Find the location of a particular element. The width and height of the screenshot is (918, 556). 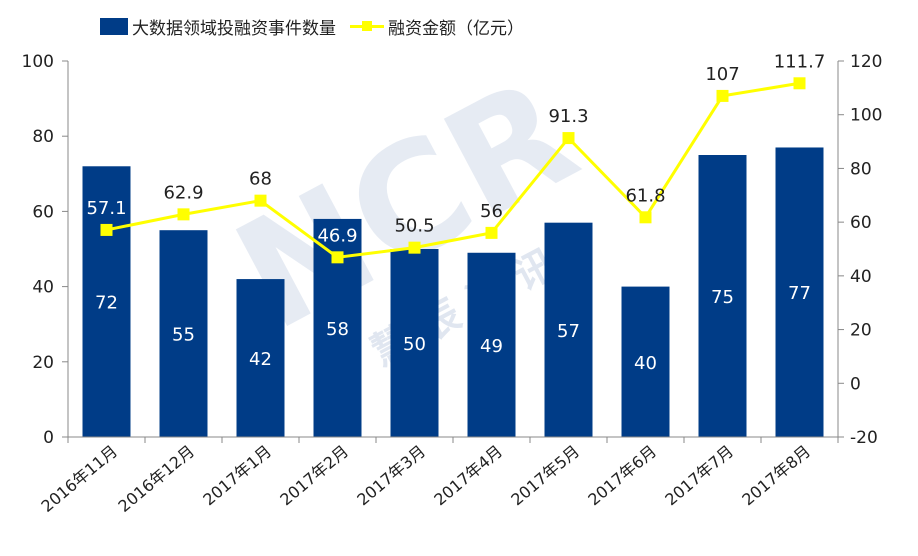

bar-value-label: 55 is located at coordinates (183, 335).